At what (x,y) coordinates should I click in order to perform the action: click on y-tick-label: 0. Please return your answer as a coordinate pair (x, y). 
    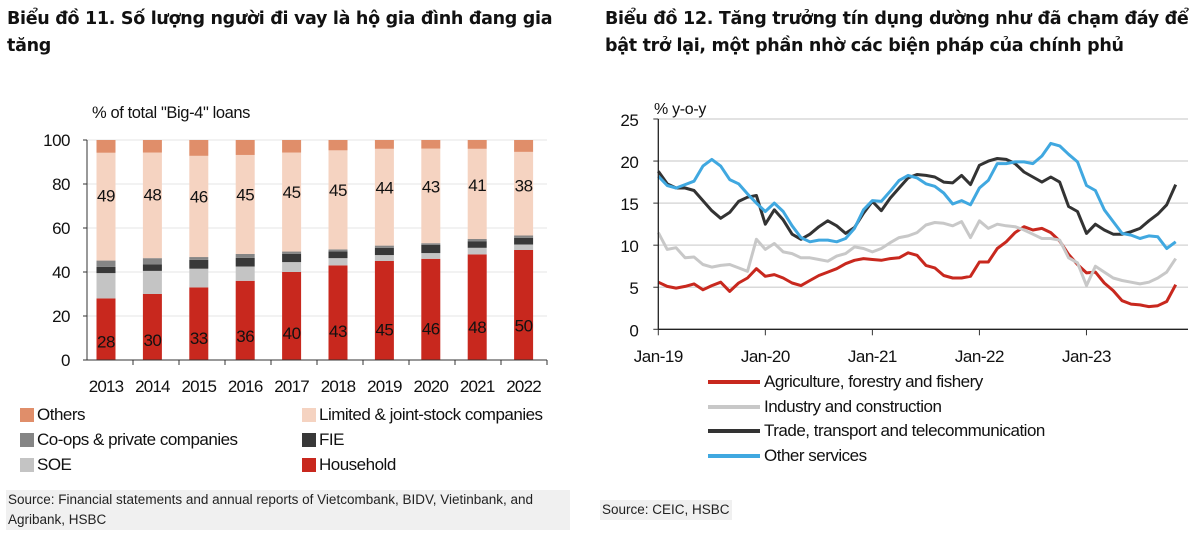
    Looking at the image, I should click on (633, 330).